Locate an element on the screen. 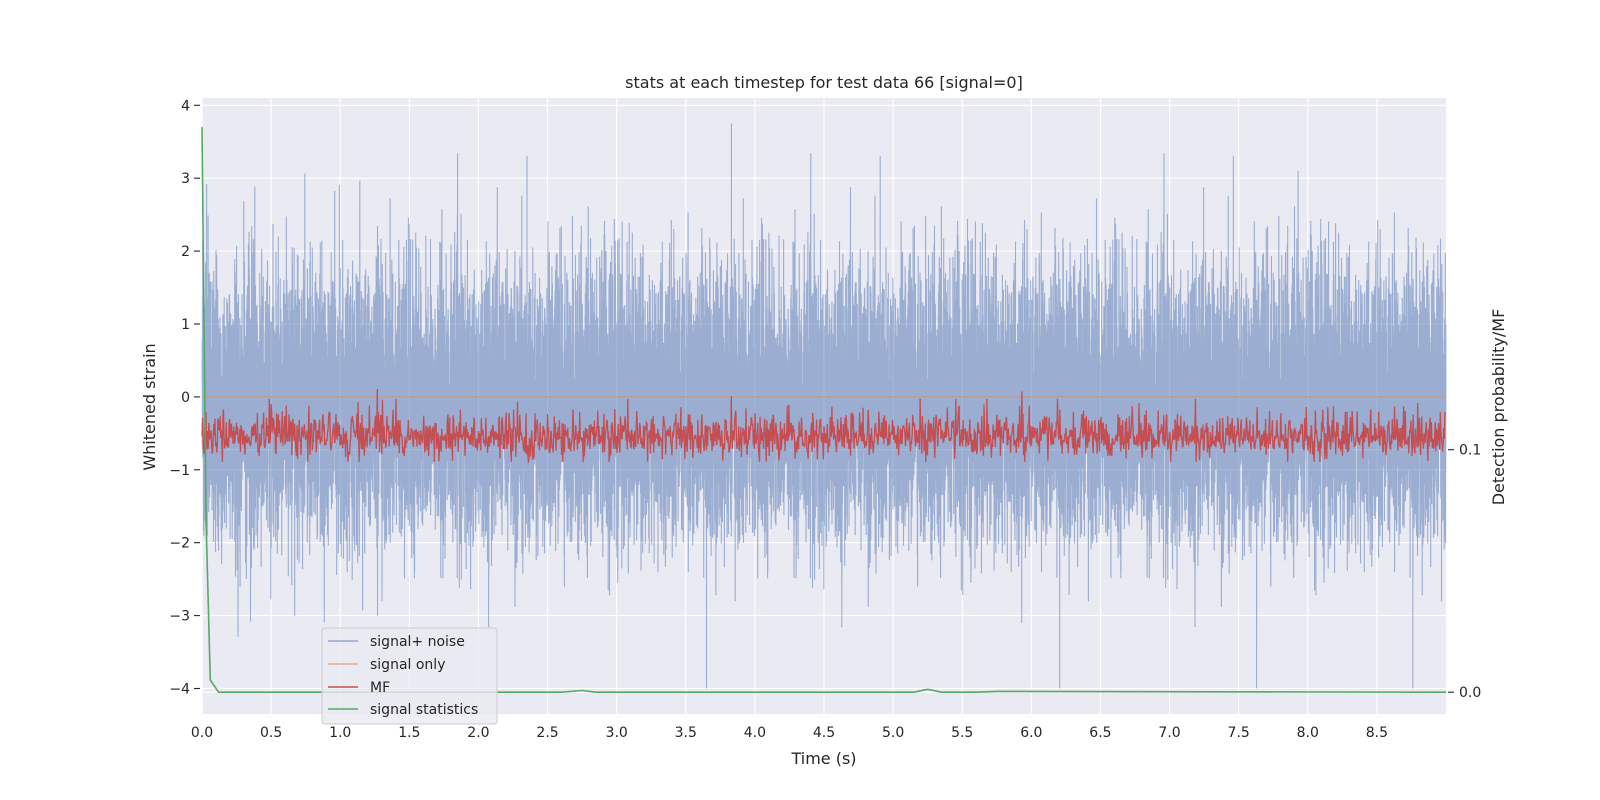 The width and height of the screenshot is (1600, 800). x-tick-label: 5.0 is located at coordinates (893, 733).